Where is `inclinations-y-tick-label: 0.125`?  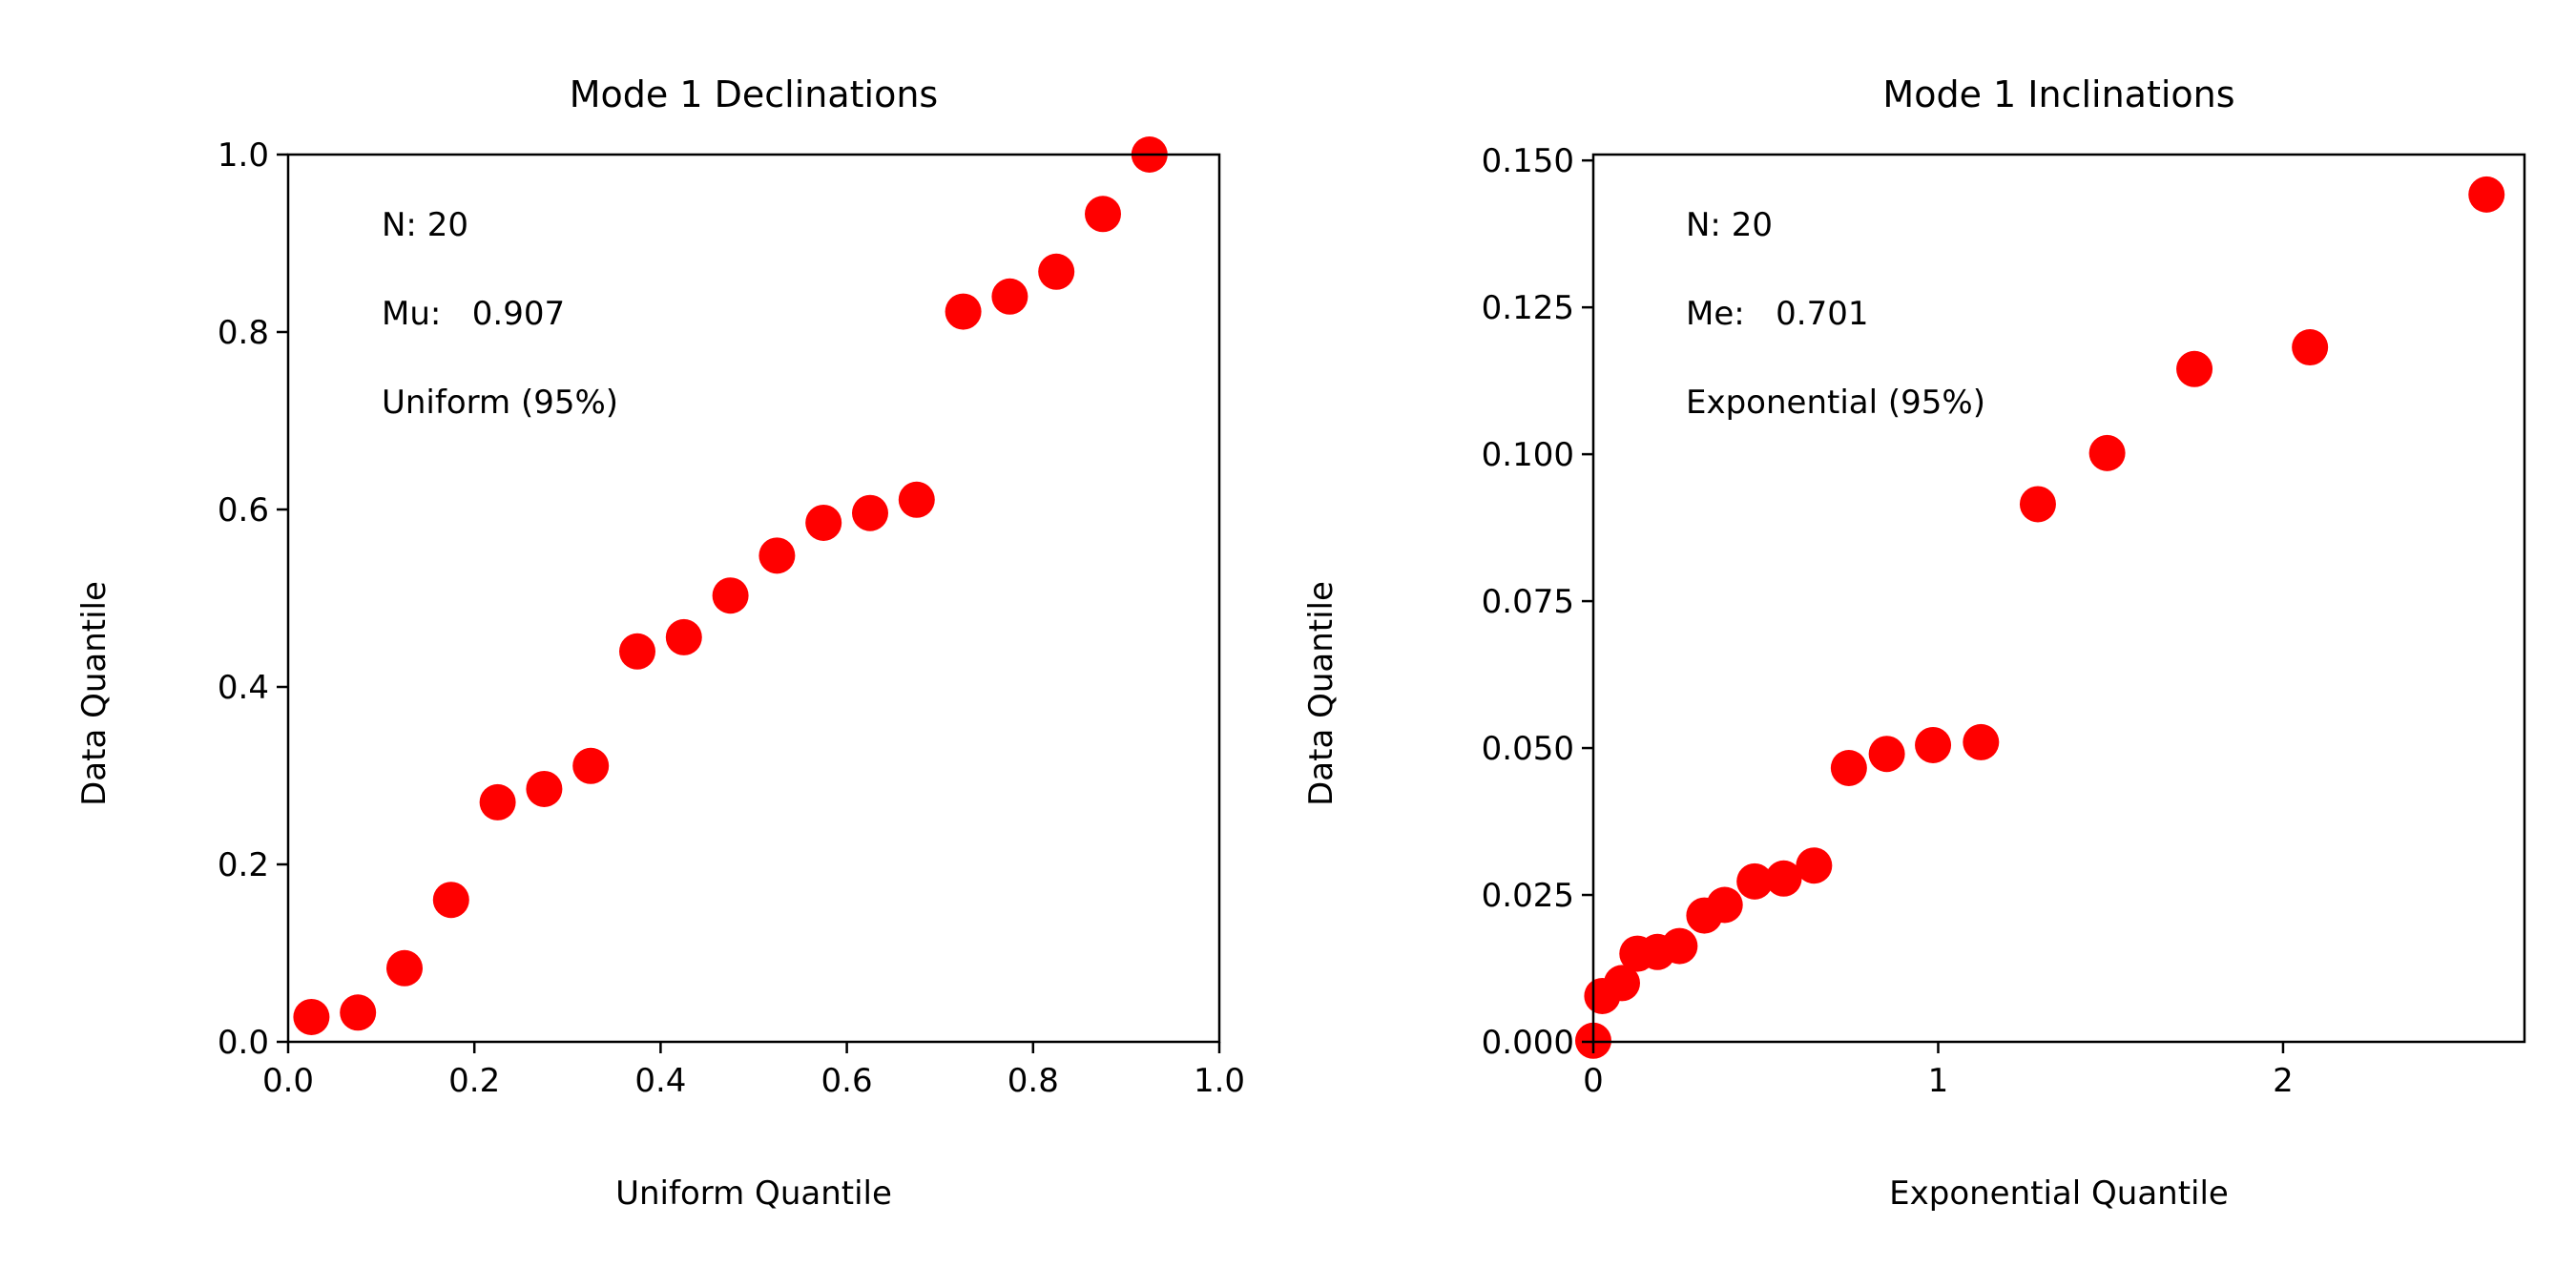
inclinations-y-tick-label: 0.125 is located at coordinates (1528, 308).